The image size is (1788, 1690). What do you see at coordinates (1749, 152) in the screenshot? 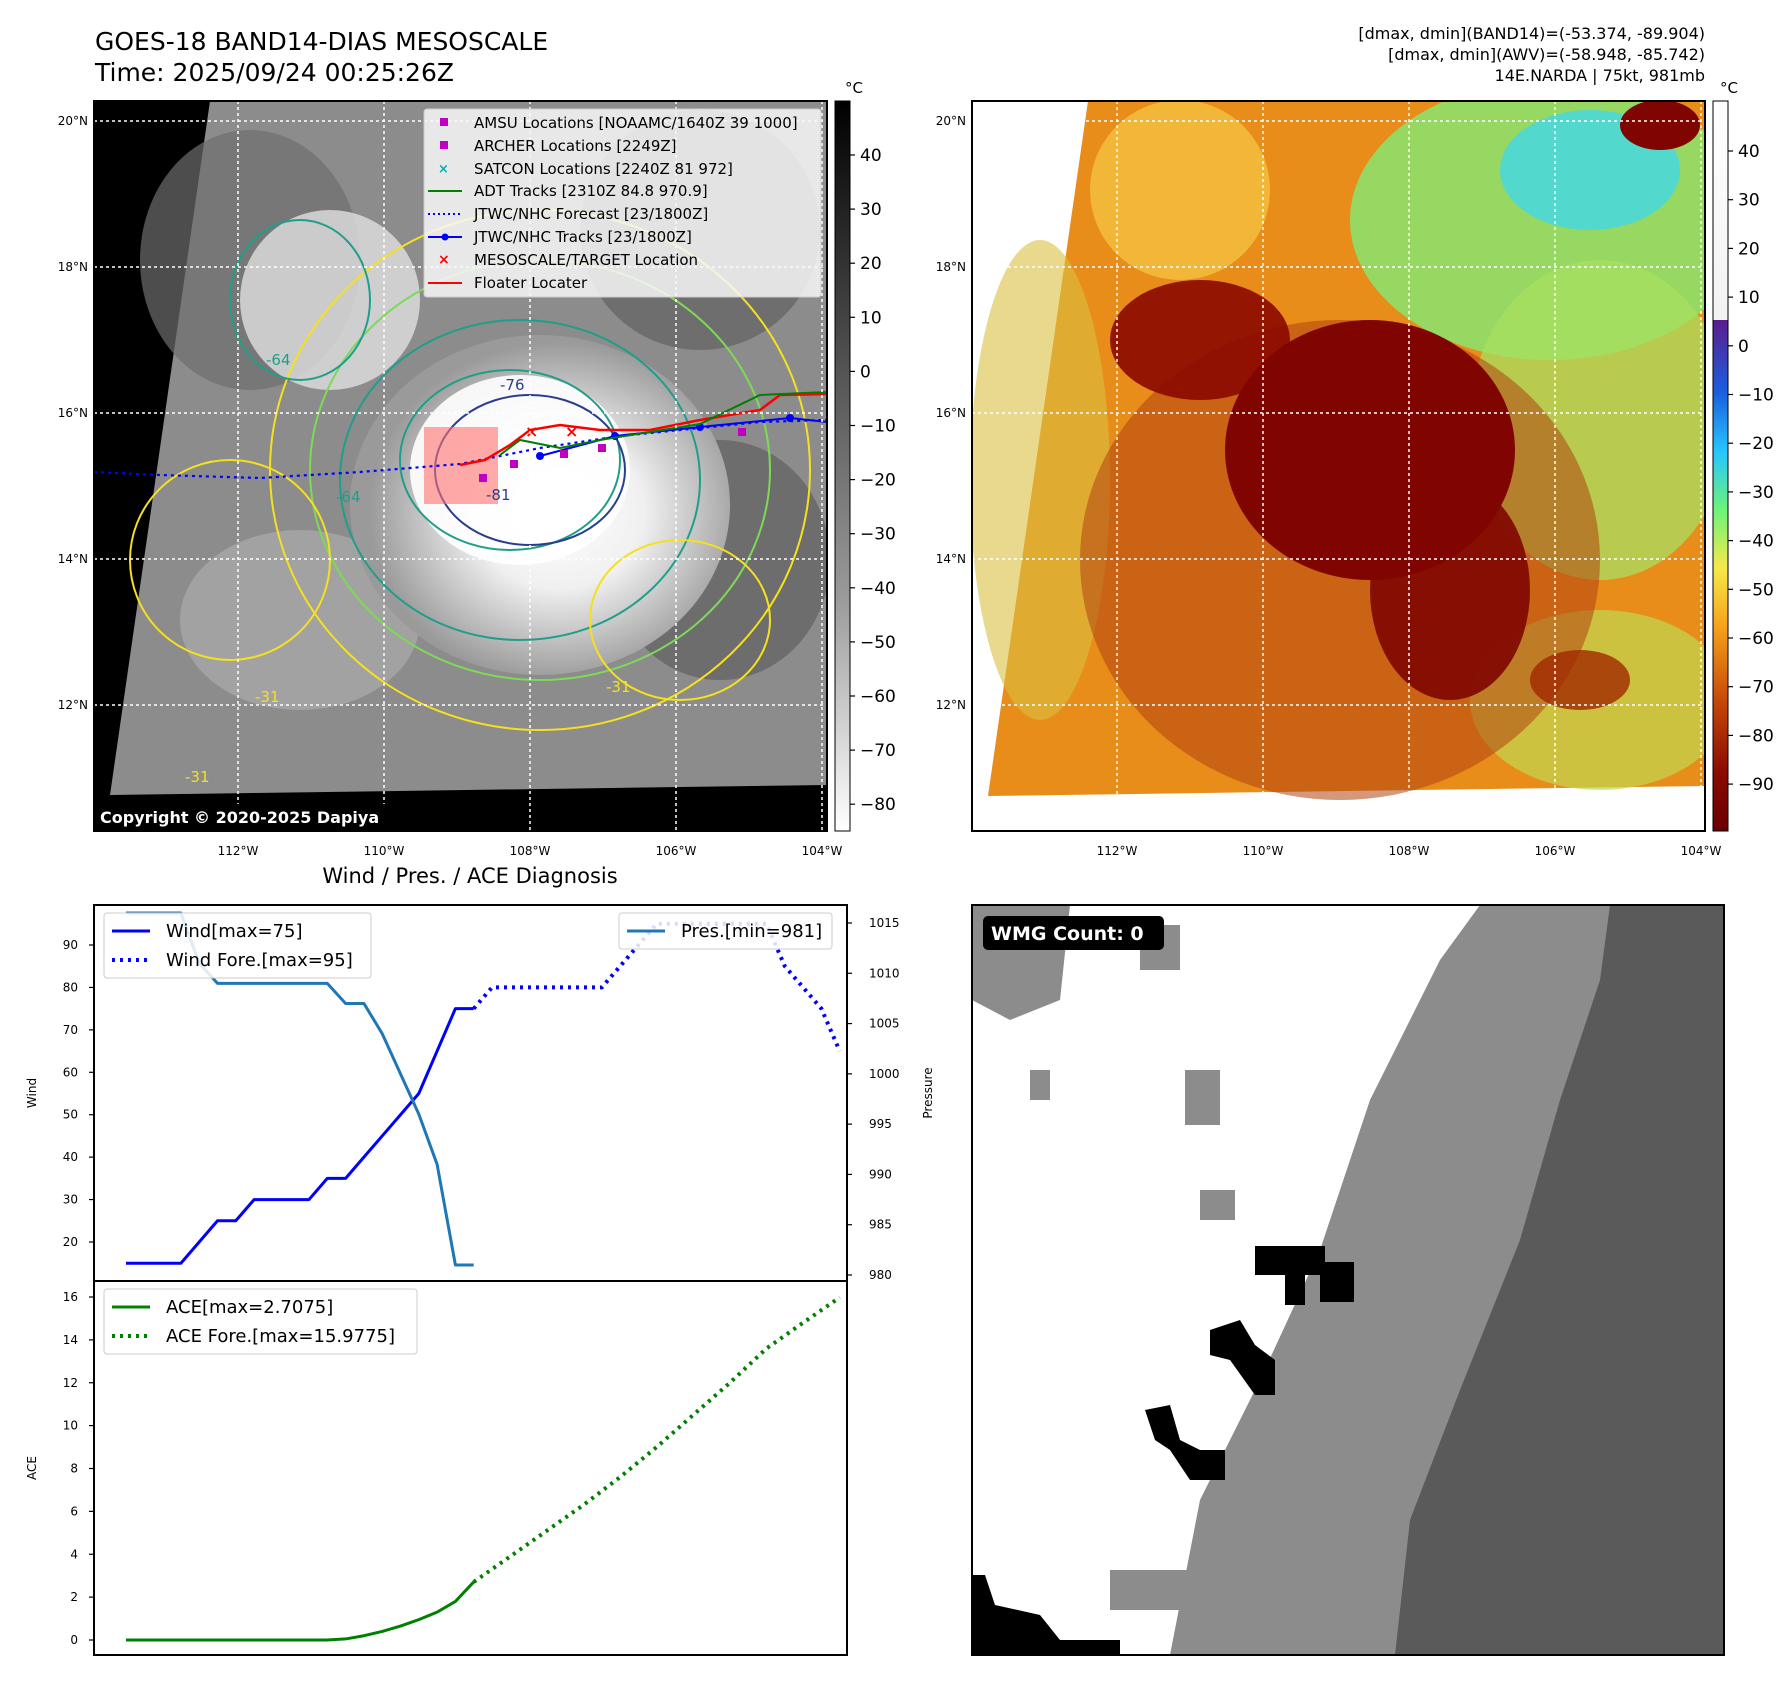
I see `awv-colorbar-tick-label-0: 40` at bounding box center [1749, 152].